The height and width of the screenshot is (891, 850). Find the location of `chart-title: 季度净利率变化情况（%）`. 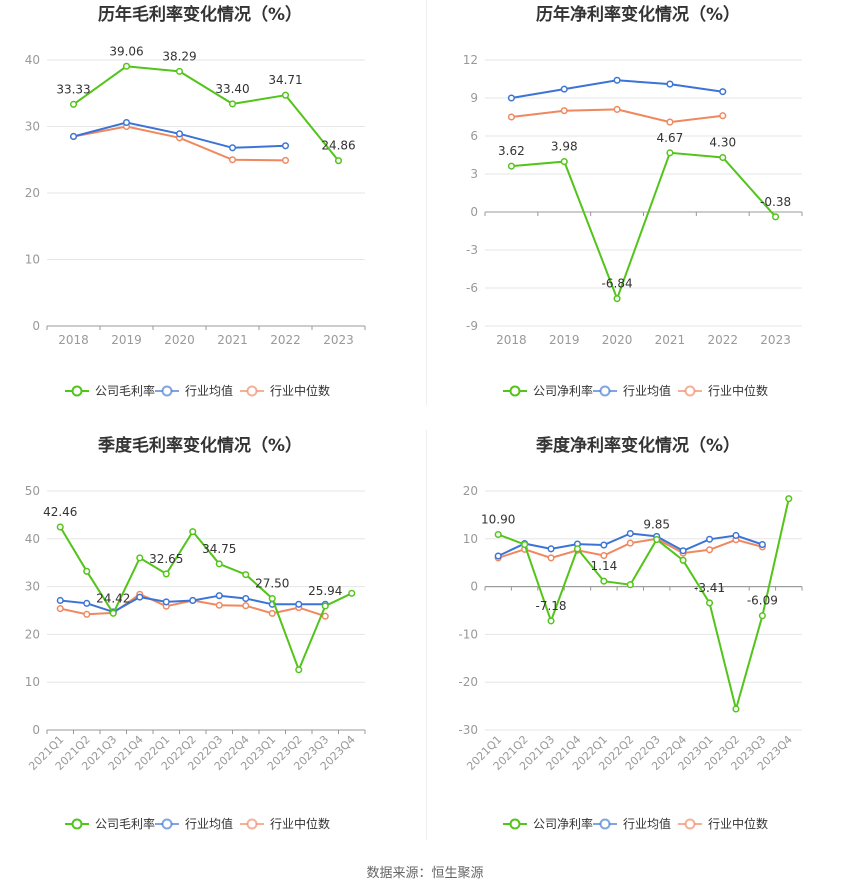

chart-title: 季度净利率变化情况（%） is located at coordinates (638, 445).